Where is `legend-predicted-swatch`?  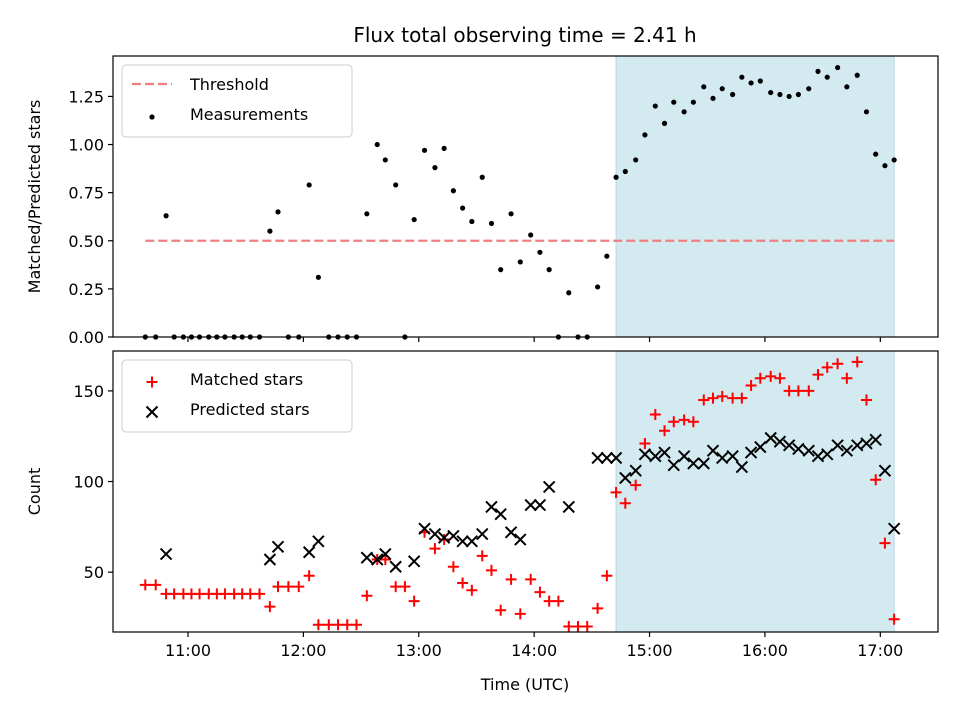 legend-predicted-swatch is located at coordinates (152, 412).